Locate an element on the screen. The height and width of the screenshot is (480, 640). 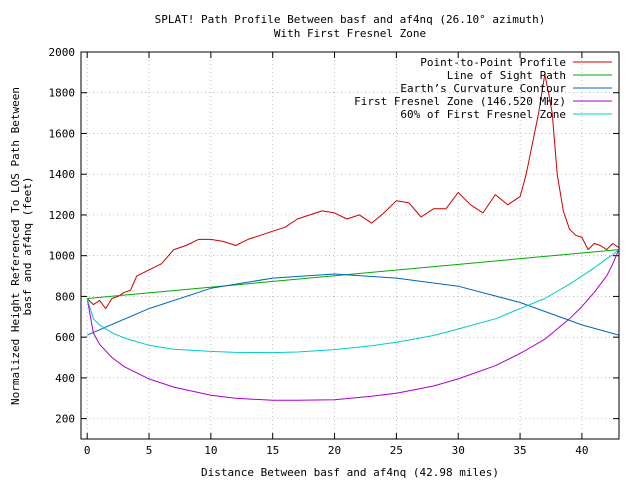
y-tick-label: 1600 is located at coordinates (62, 133).